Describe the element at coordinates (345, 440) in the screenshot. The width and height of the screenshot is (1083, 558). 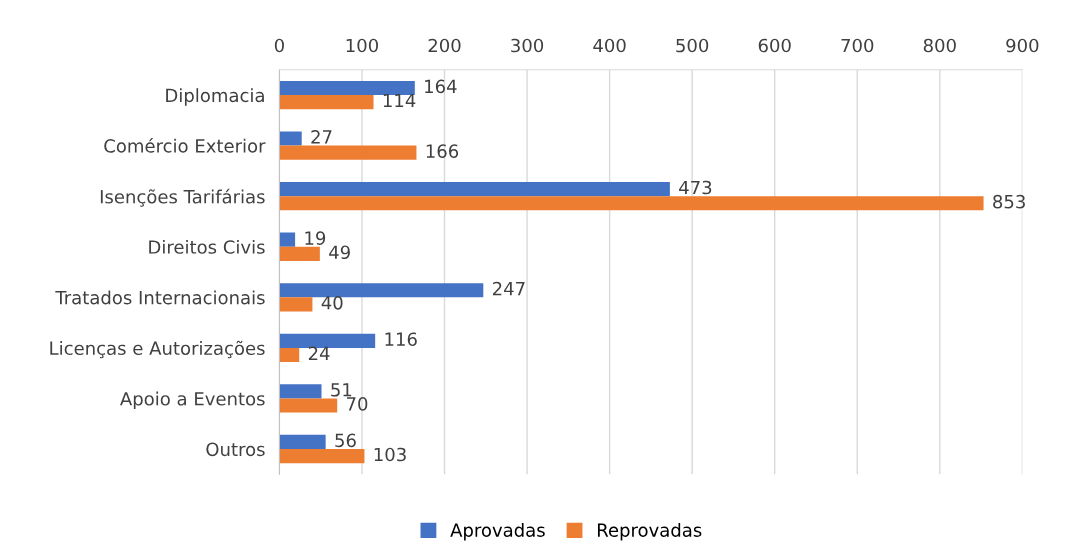
I see `data-label: 56` at that location.